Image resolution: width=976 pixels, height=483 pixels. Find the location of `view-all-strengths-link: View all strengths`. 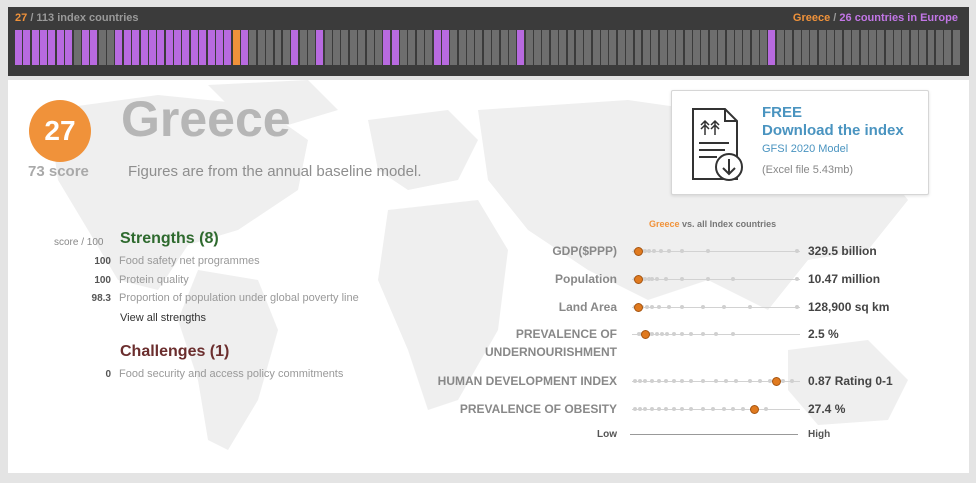

view-all-strengths-link: View all strengths is located at coordinates (163, 318).